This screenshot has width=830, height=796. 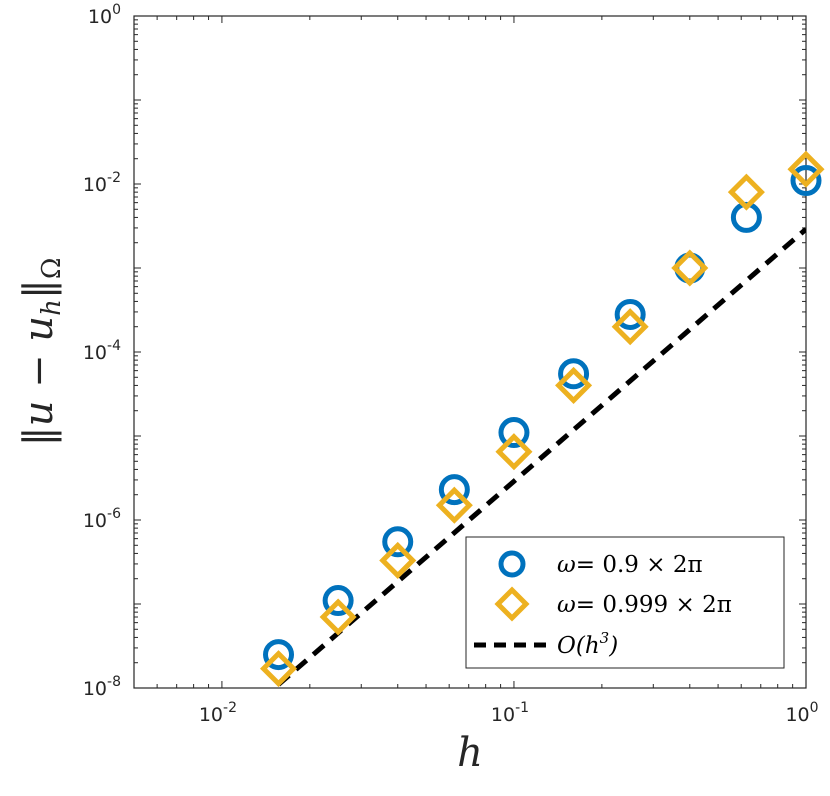 I want to click on y-tick-label: 10⁰, so click(x=104, y=15).